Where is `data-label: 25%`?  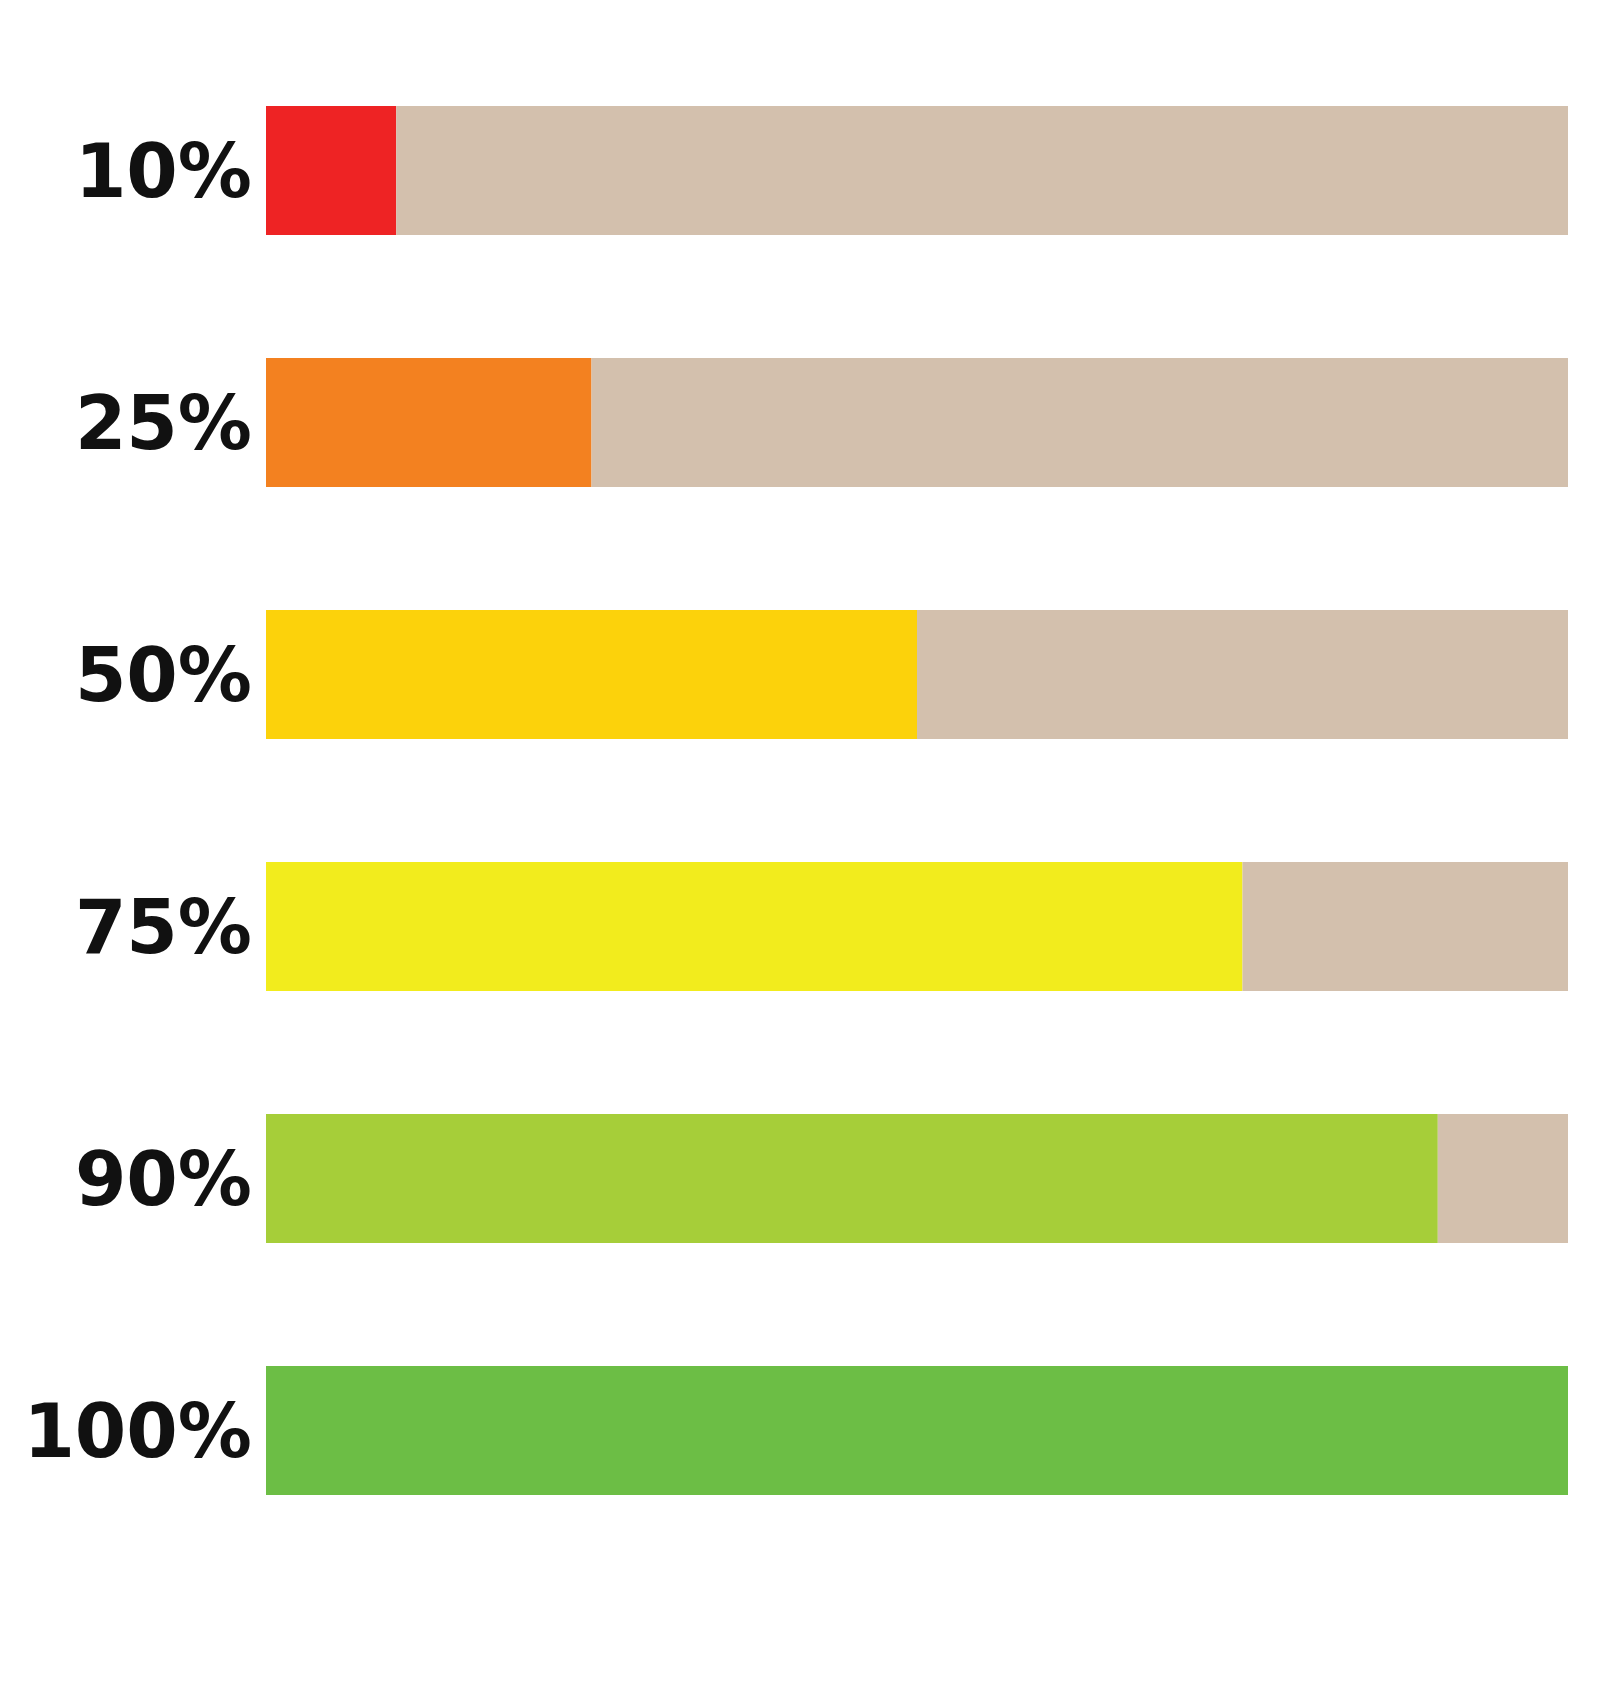
data-label: 25% is located at coordinates (163, 422).